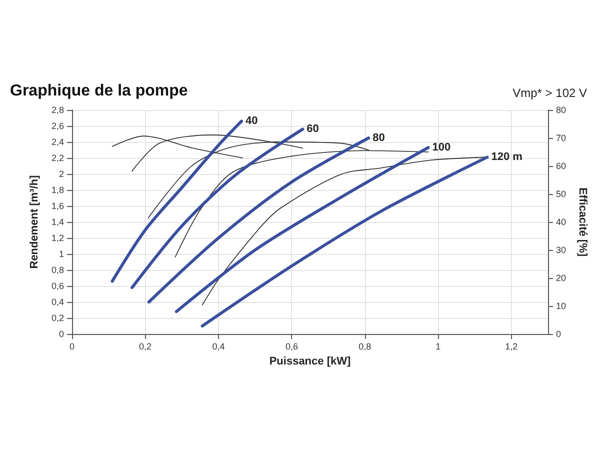 Image resolution: width=600 pixels, height=450 pixels. What do you see at coordinates (310, 362) in the screenshot?
I see `x-axis-title: Puissance [kW]` at bounding box center [310, 362].